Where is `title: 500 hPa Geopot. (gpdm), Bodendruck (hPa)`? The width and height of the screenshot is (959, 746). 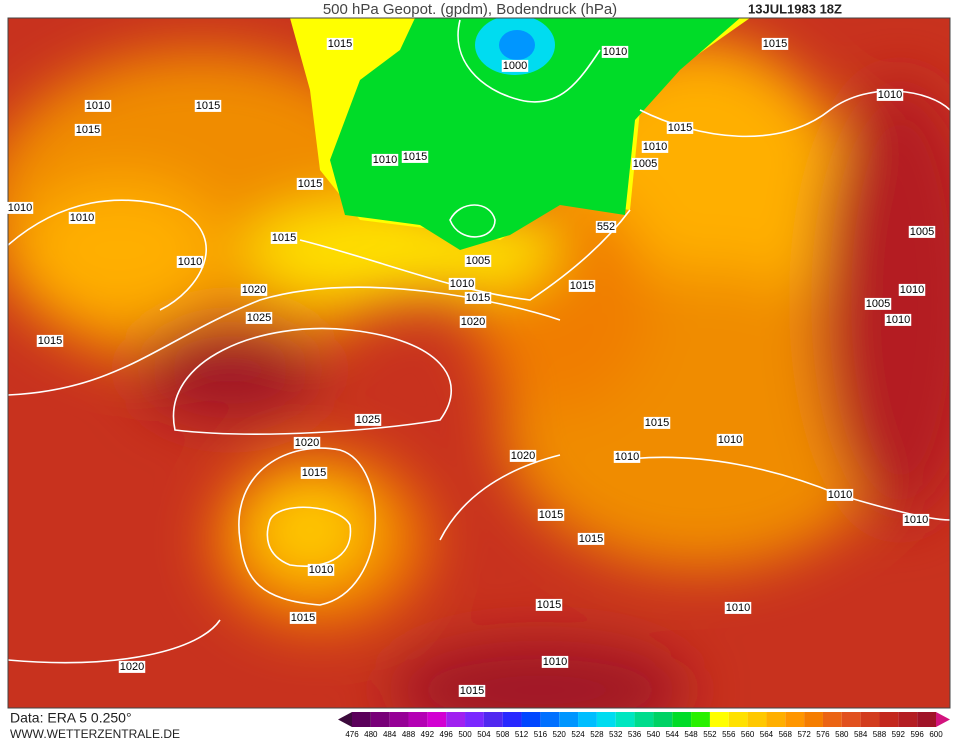 title: 500 hPa Geopot. (gpdm), Bodendruck (hPa) is located at coordinates (470, 9).